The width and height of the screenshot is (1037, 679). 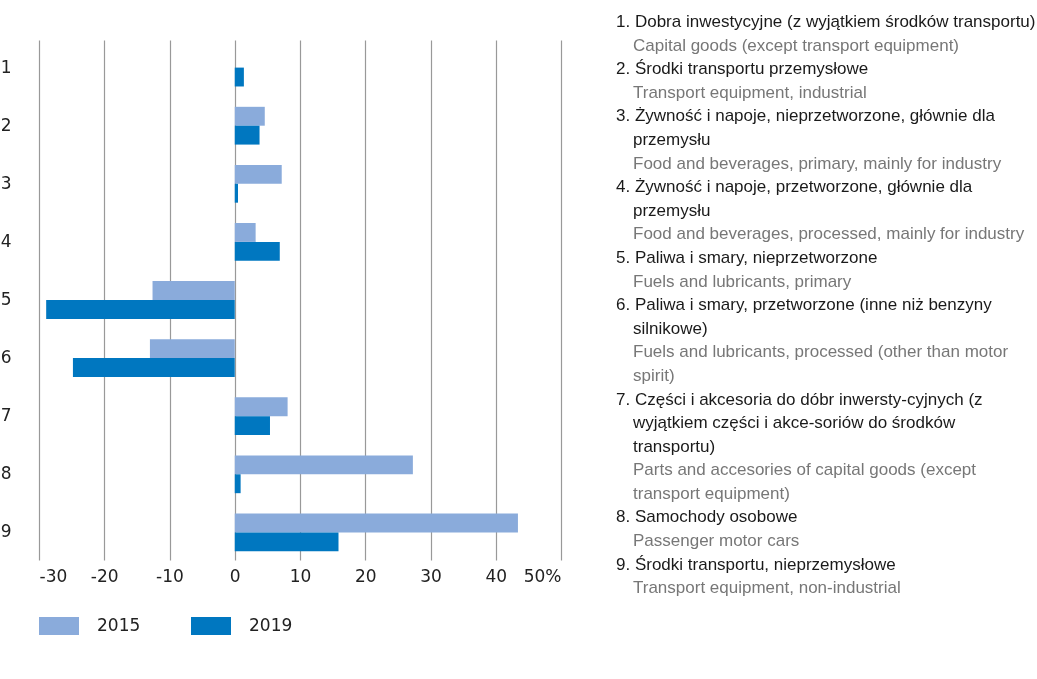 I want to click on x-tick-label: 20, so click(x=365, y=575).